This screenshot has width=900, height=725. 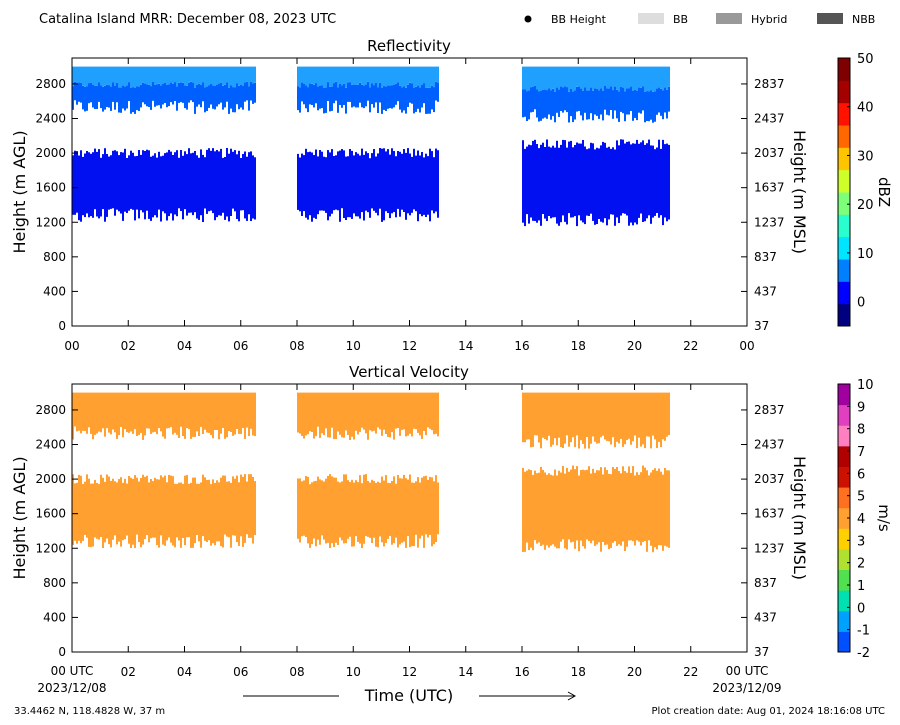 What do you see at coordinates (184, 672) in the screenshot?
I see `x-tick-label: 04` at bounding box center [184, 672].